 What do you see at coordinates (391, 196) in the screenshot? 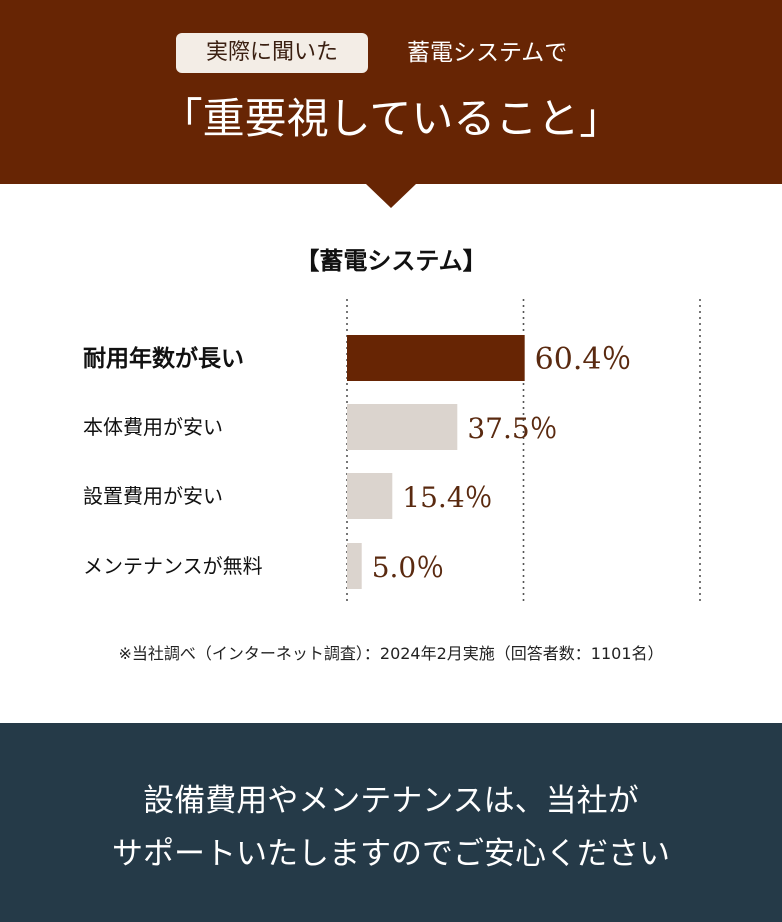
I see `header-pointer-arrow` at bounding box center [391, 196].